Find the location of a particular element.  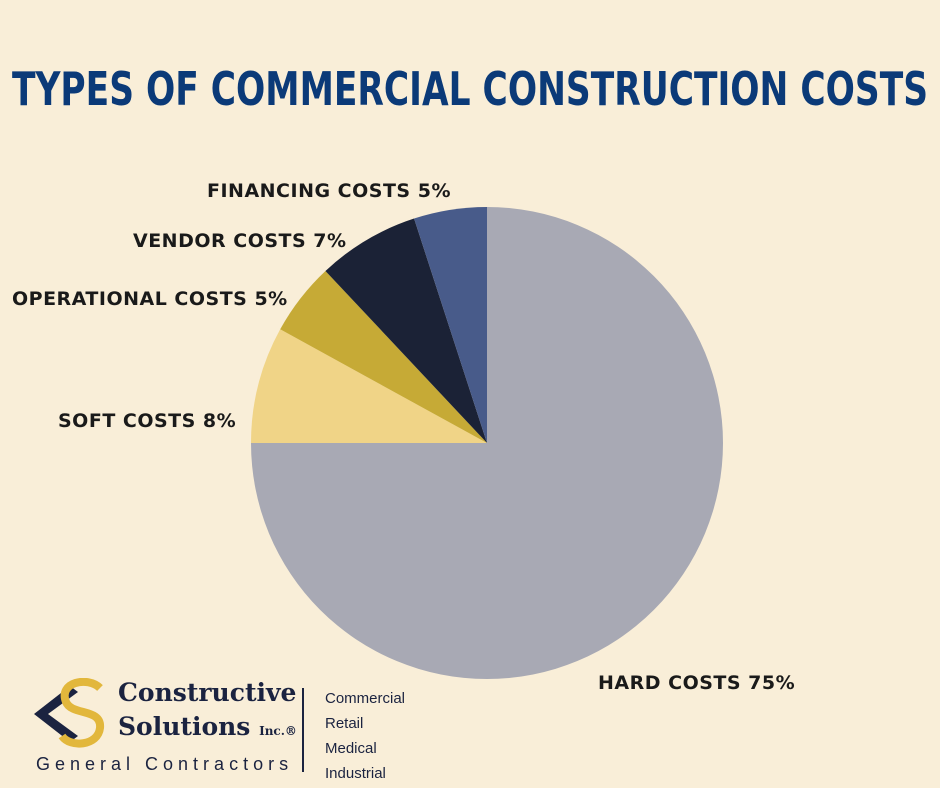

label-vendor-costs: VENDOR COSTS 7% is located at coordinates (240, 241).